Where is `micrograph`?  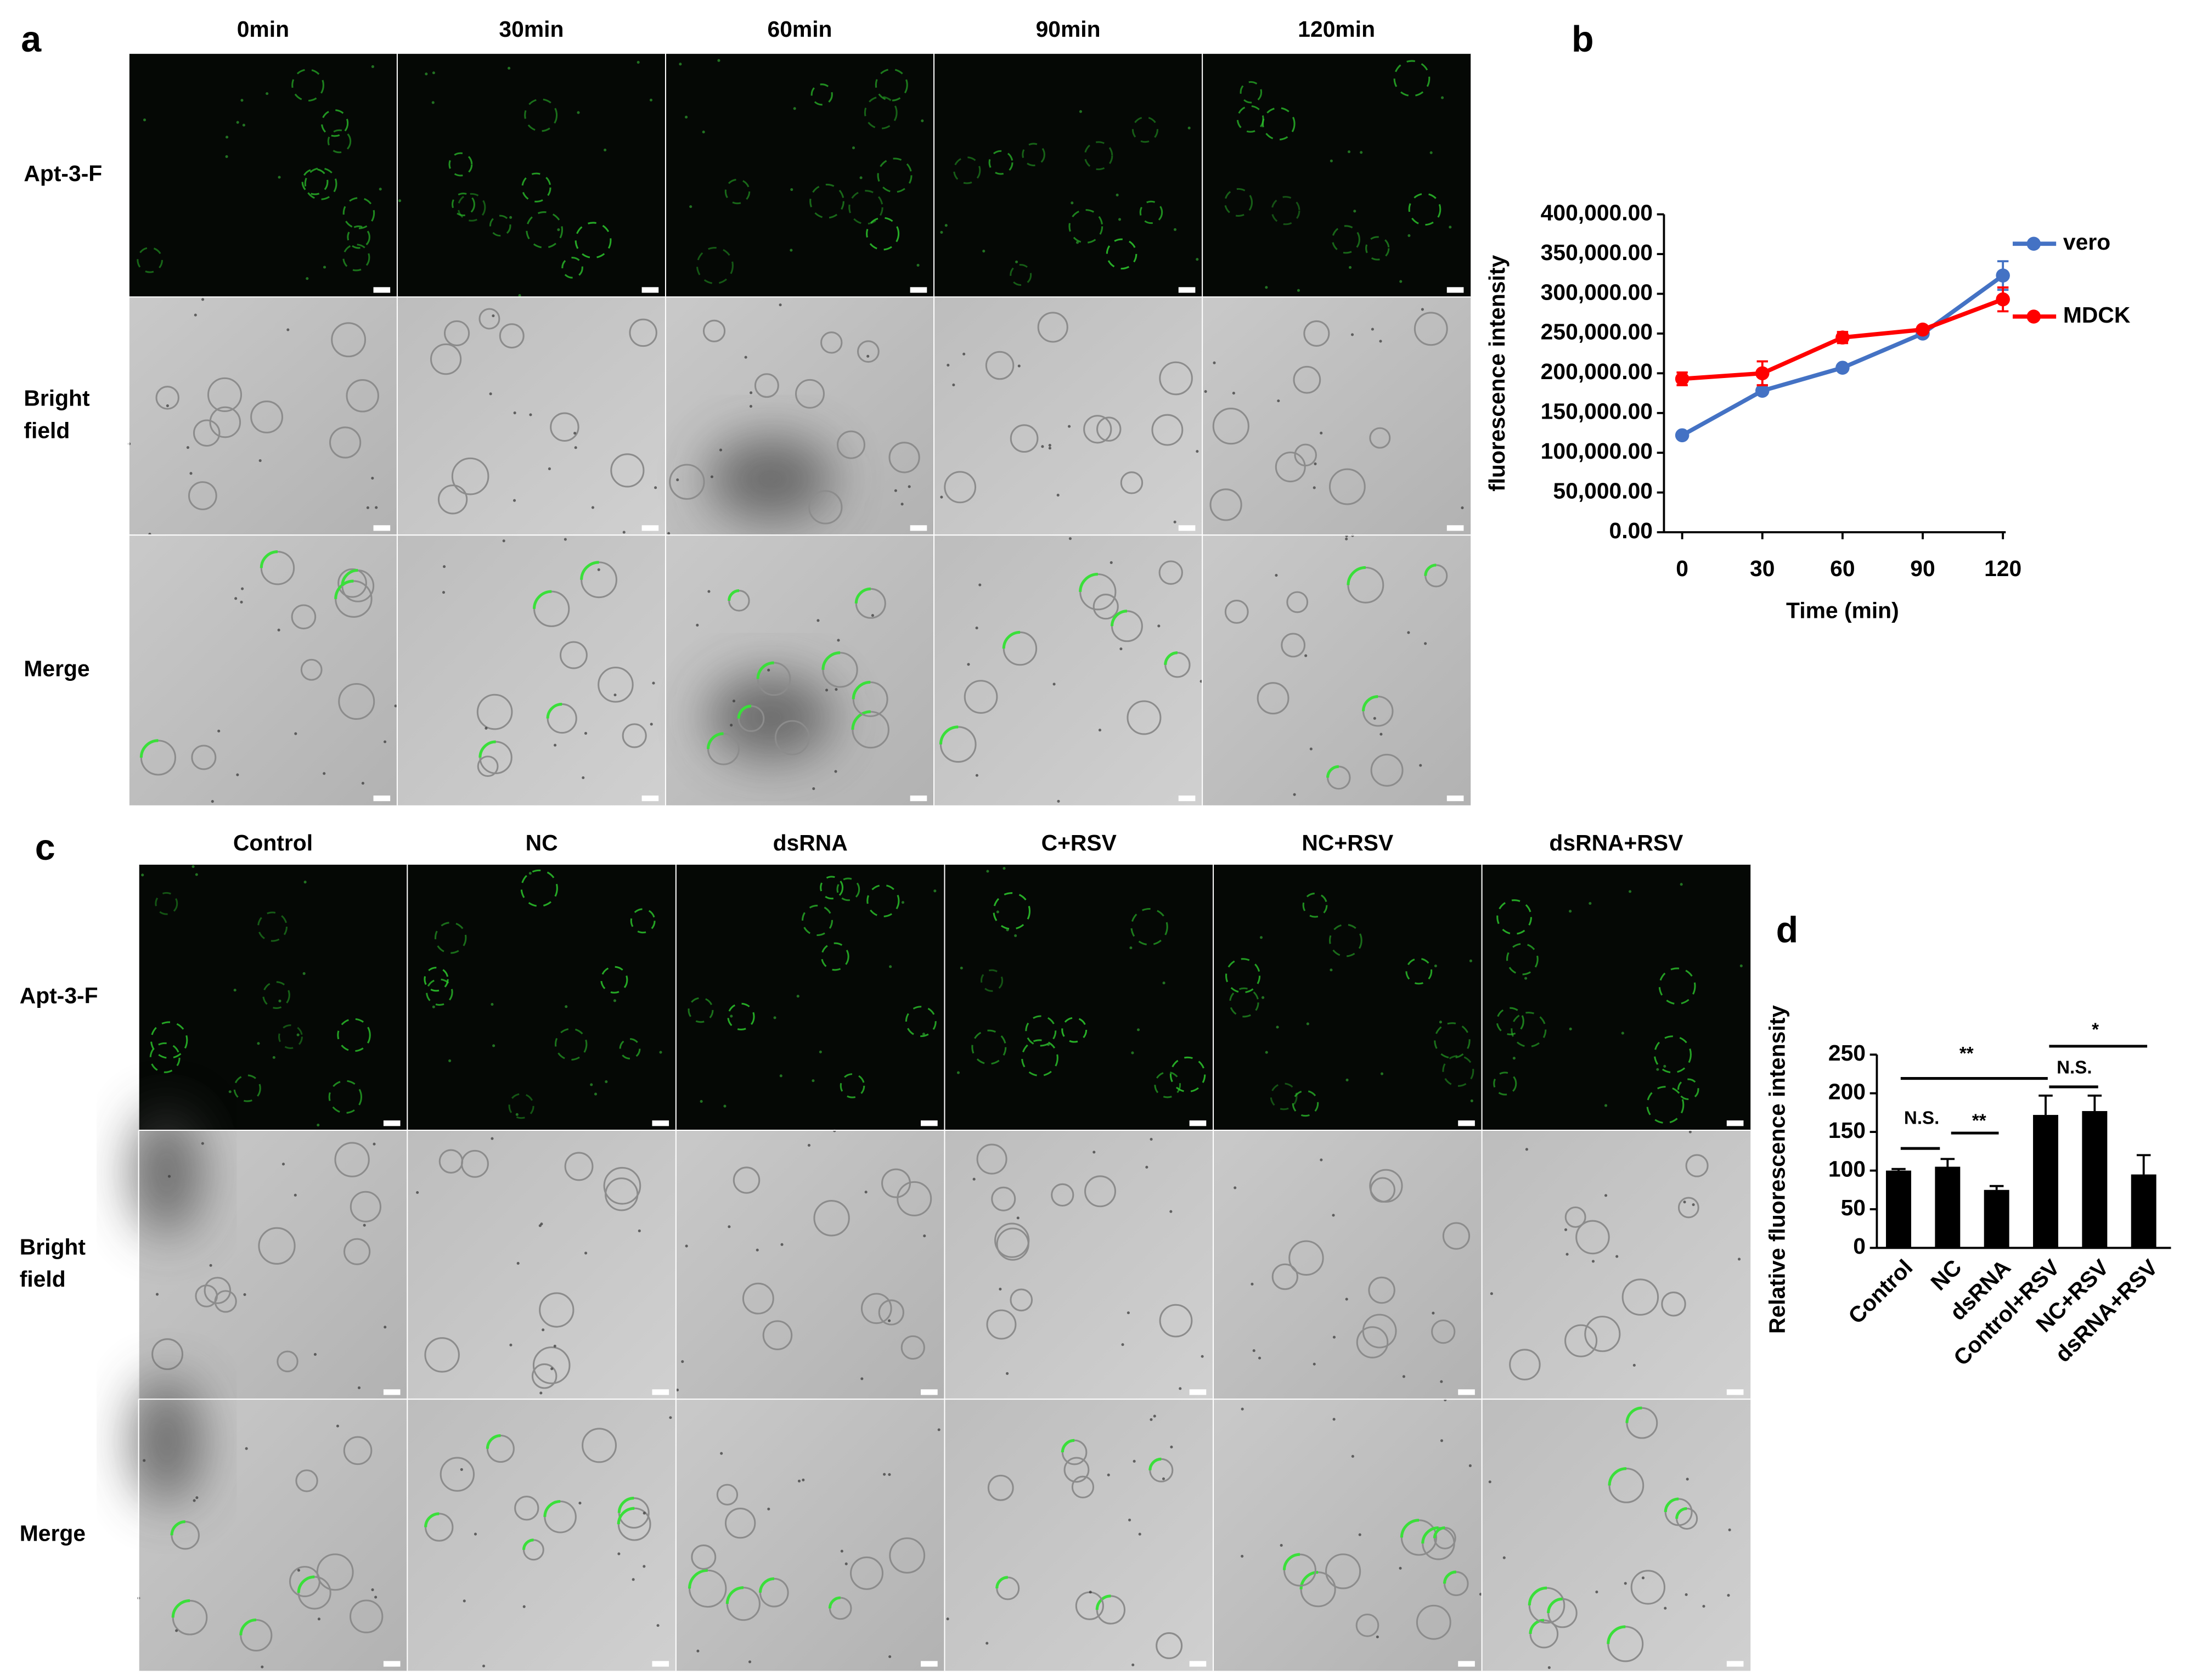
micrograph is located at coordinates (1079, 1535).